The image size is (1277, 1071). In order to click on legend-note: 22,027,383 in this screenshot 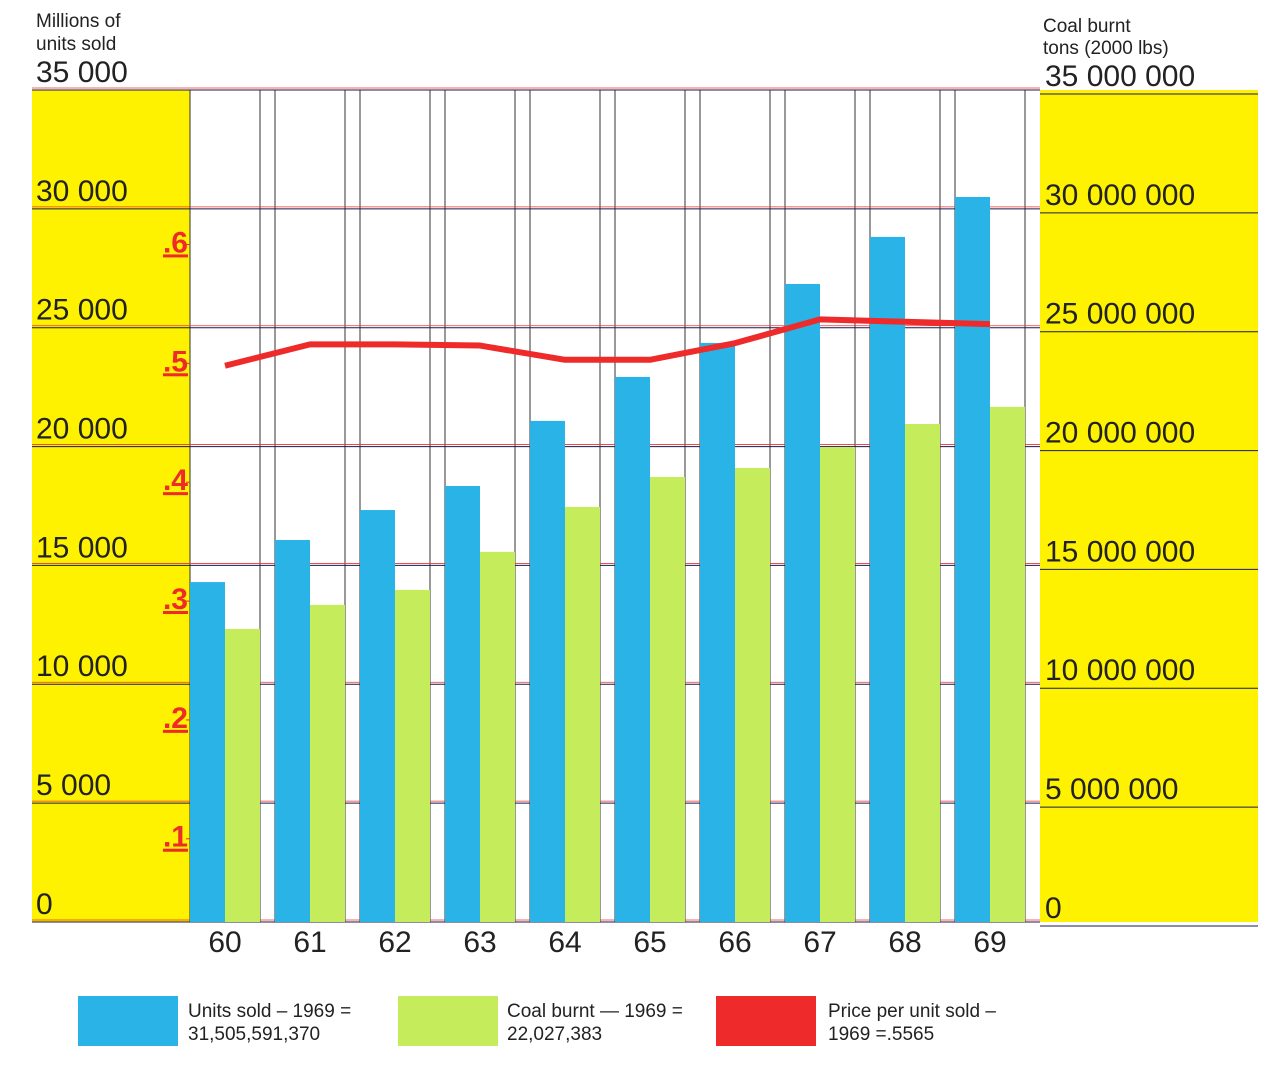, I will do `click(554, 1034)`.